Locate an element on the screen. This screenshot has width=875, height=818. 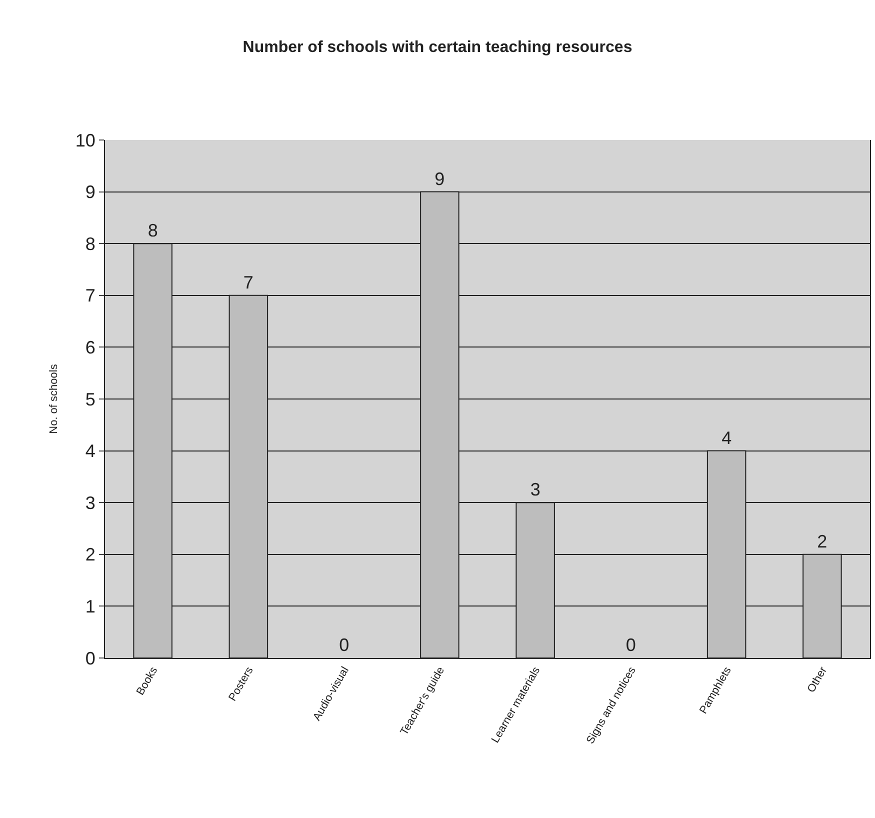
y-tick-label: 0 is located at coordinates (90, 658).